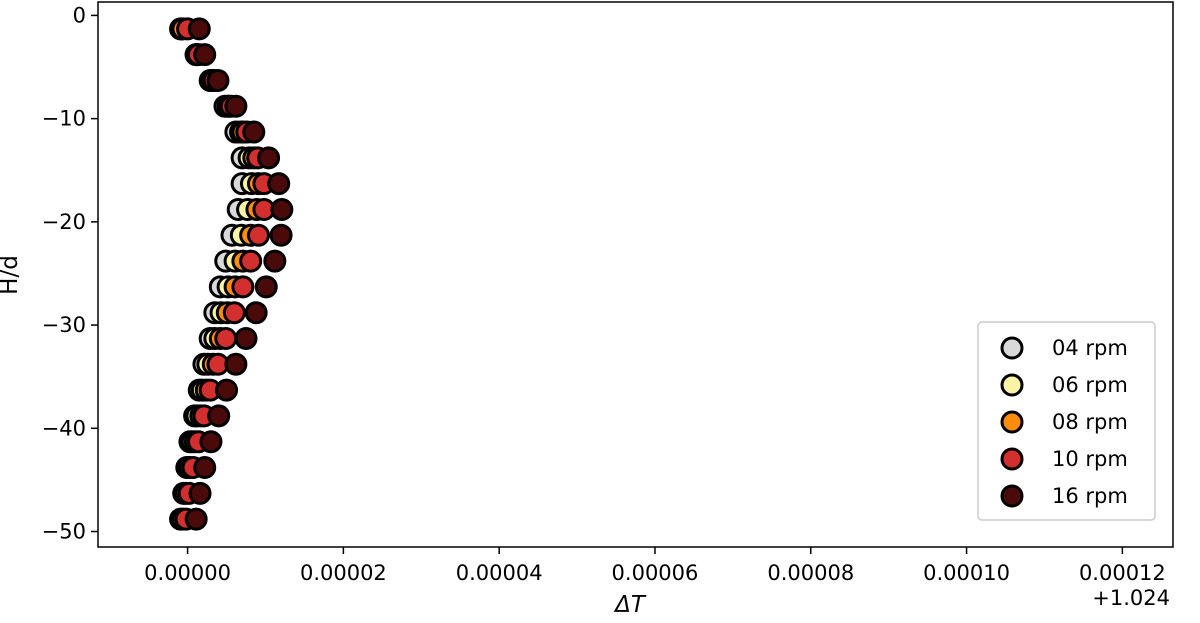 The image size is (1200, 623). What do you see at coordinates (70, 273) in the screenshot?
I see `y-axis-ticks: 0 −10 −20 −30 −40 −50` at bounding box center [70, 273].